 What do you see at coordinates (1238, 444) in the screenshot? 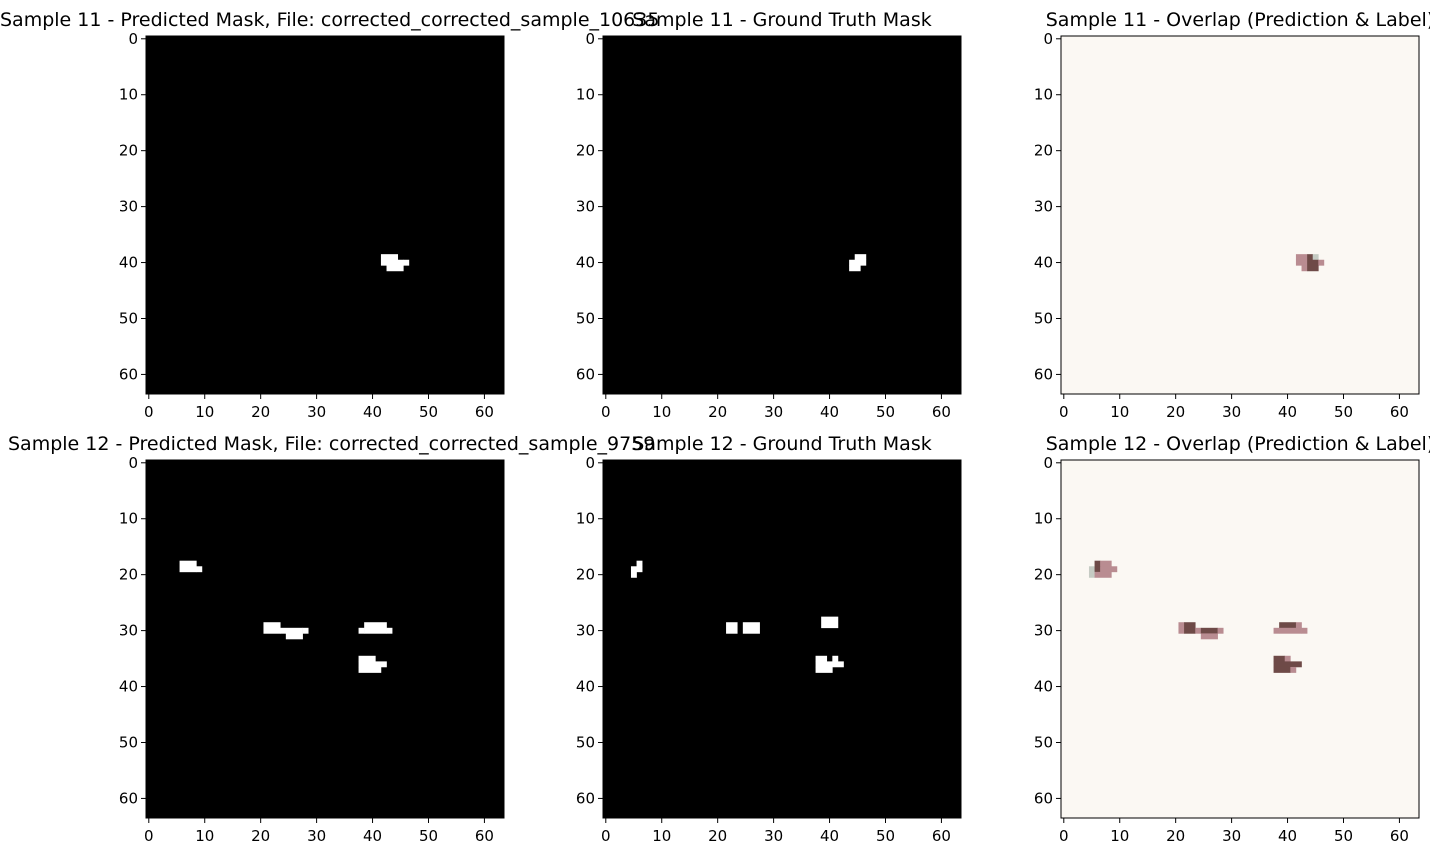
I see `panel-title: Sample 12 - Overlap (Prediction & Label)` at bounding box center [1238, 444].